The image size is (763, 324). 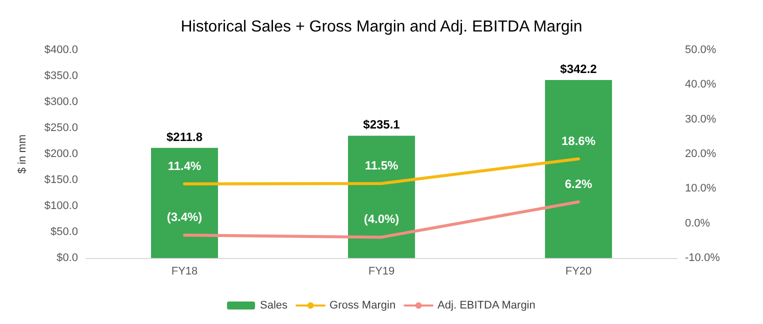 What do you see at coordinates (61, 50) in the screenshot?
I see `y-tick-label: $400.0` at bounding box center [61, 50].